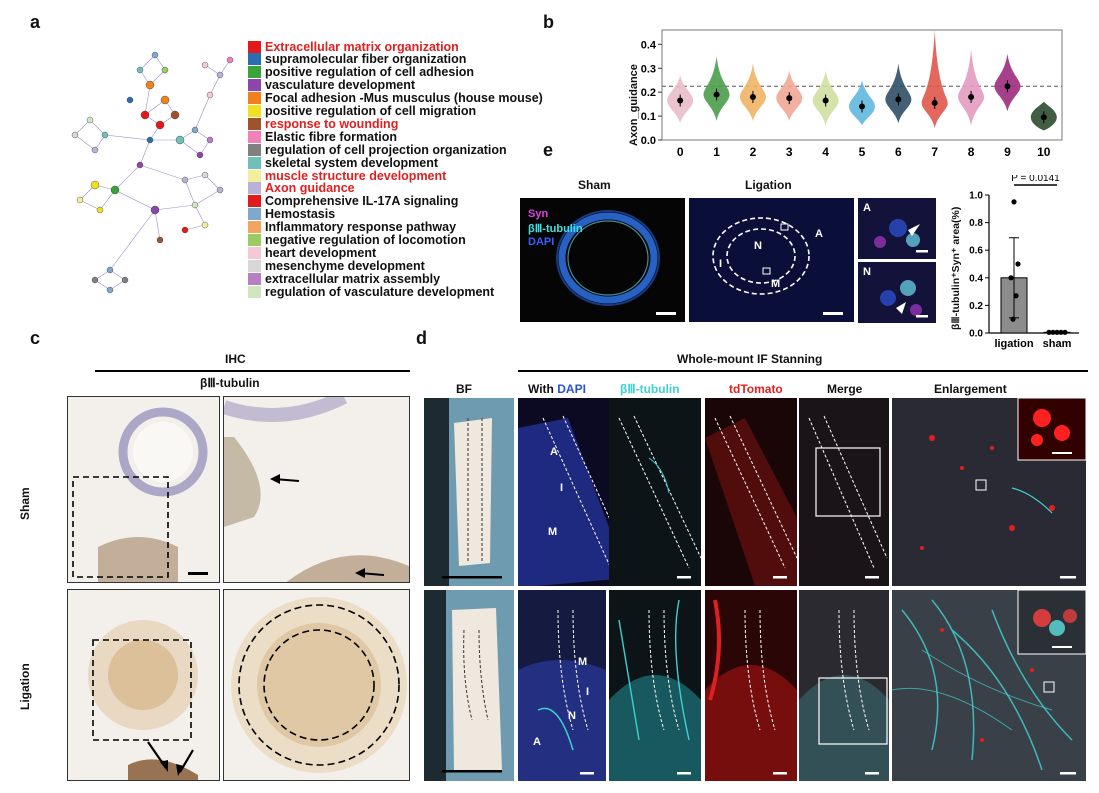 The width and height of the screenshot is (1099, 793). What do you see at coordinates (751, 690) in the screenshot?
I see `d-tdtomato-bottom-drawing` at bounding box center [751, 690].